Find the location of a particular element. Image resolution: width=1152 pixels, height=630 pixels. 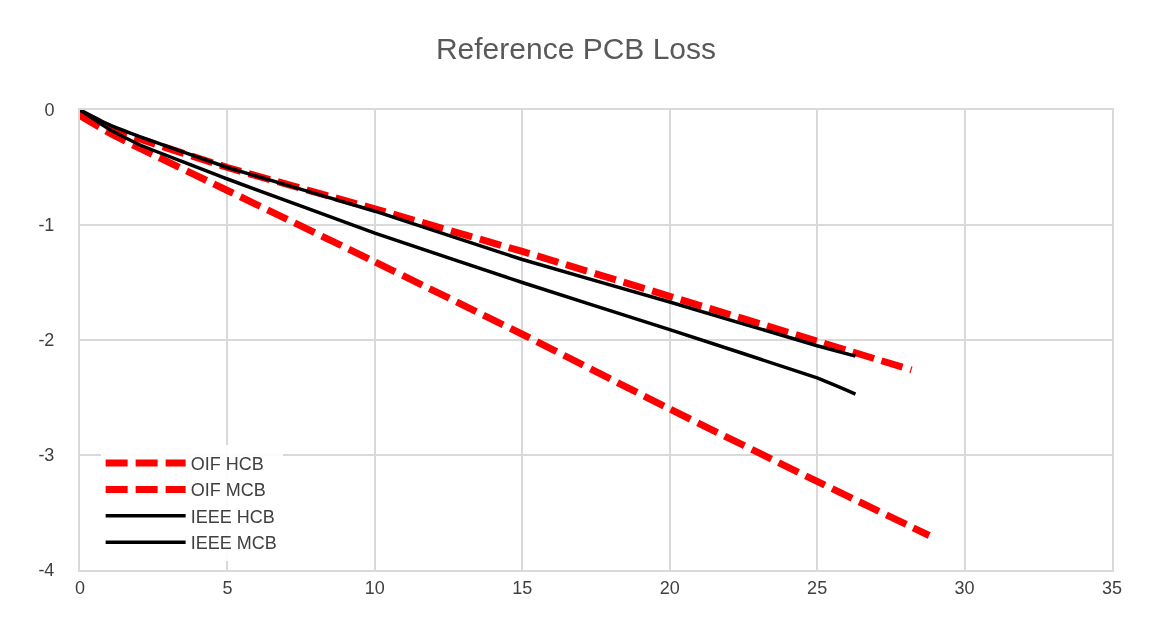

legend-label: IEEE MCB is located at coordinates (233, 543).